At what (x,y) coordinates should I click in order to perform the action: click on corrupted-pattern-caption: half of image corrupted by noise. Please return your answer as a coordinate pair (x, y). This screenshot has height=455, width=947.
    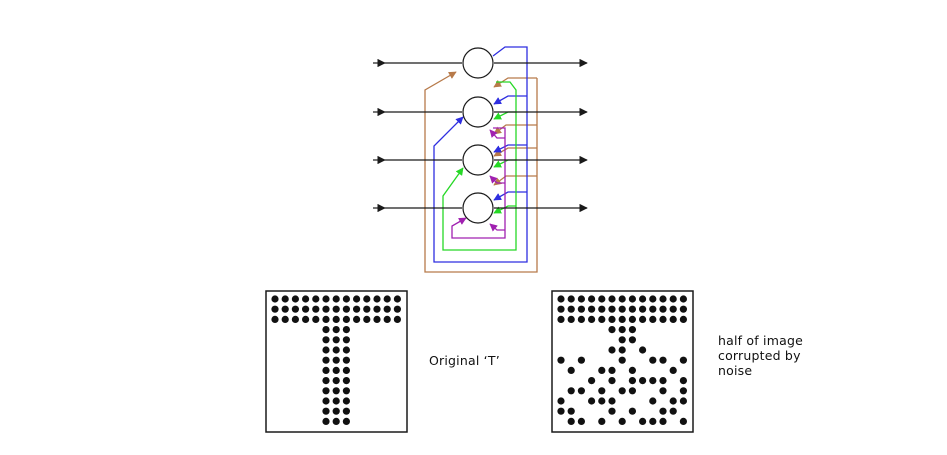
    Looking at the image, I should click on (778, 355).